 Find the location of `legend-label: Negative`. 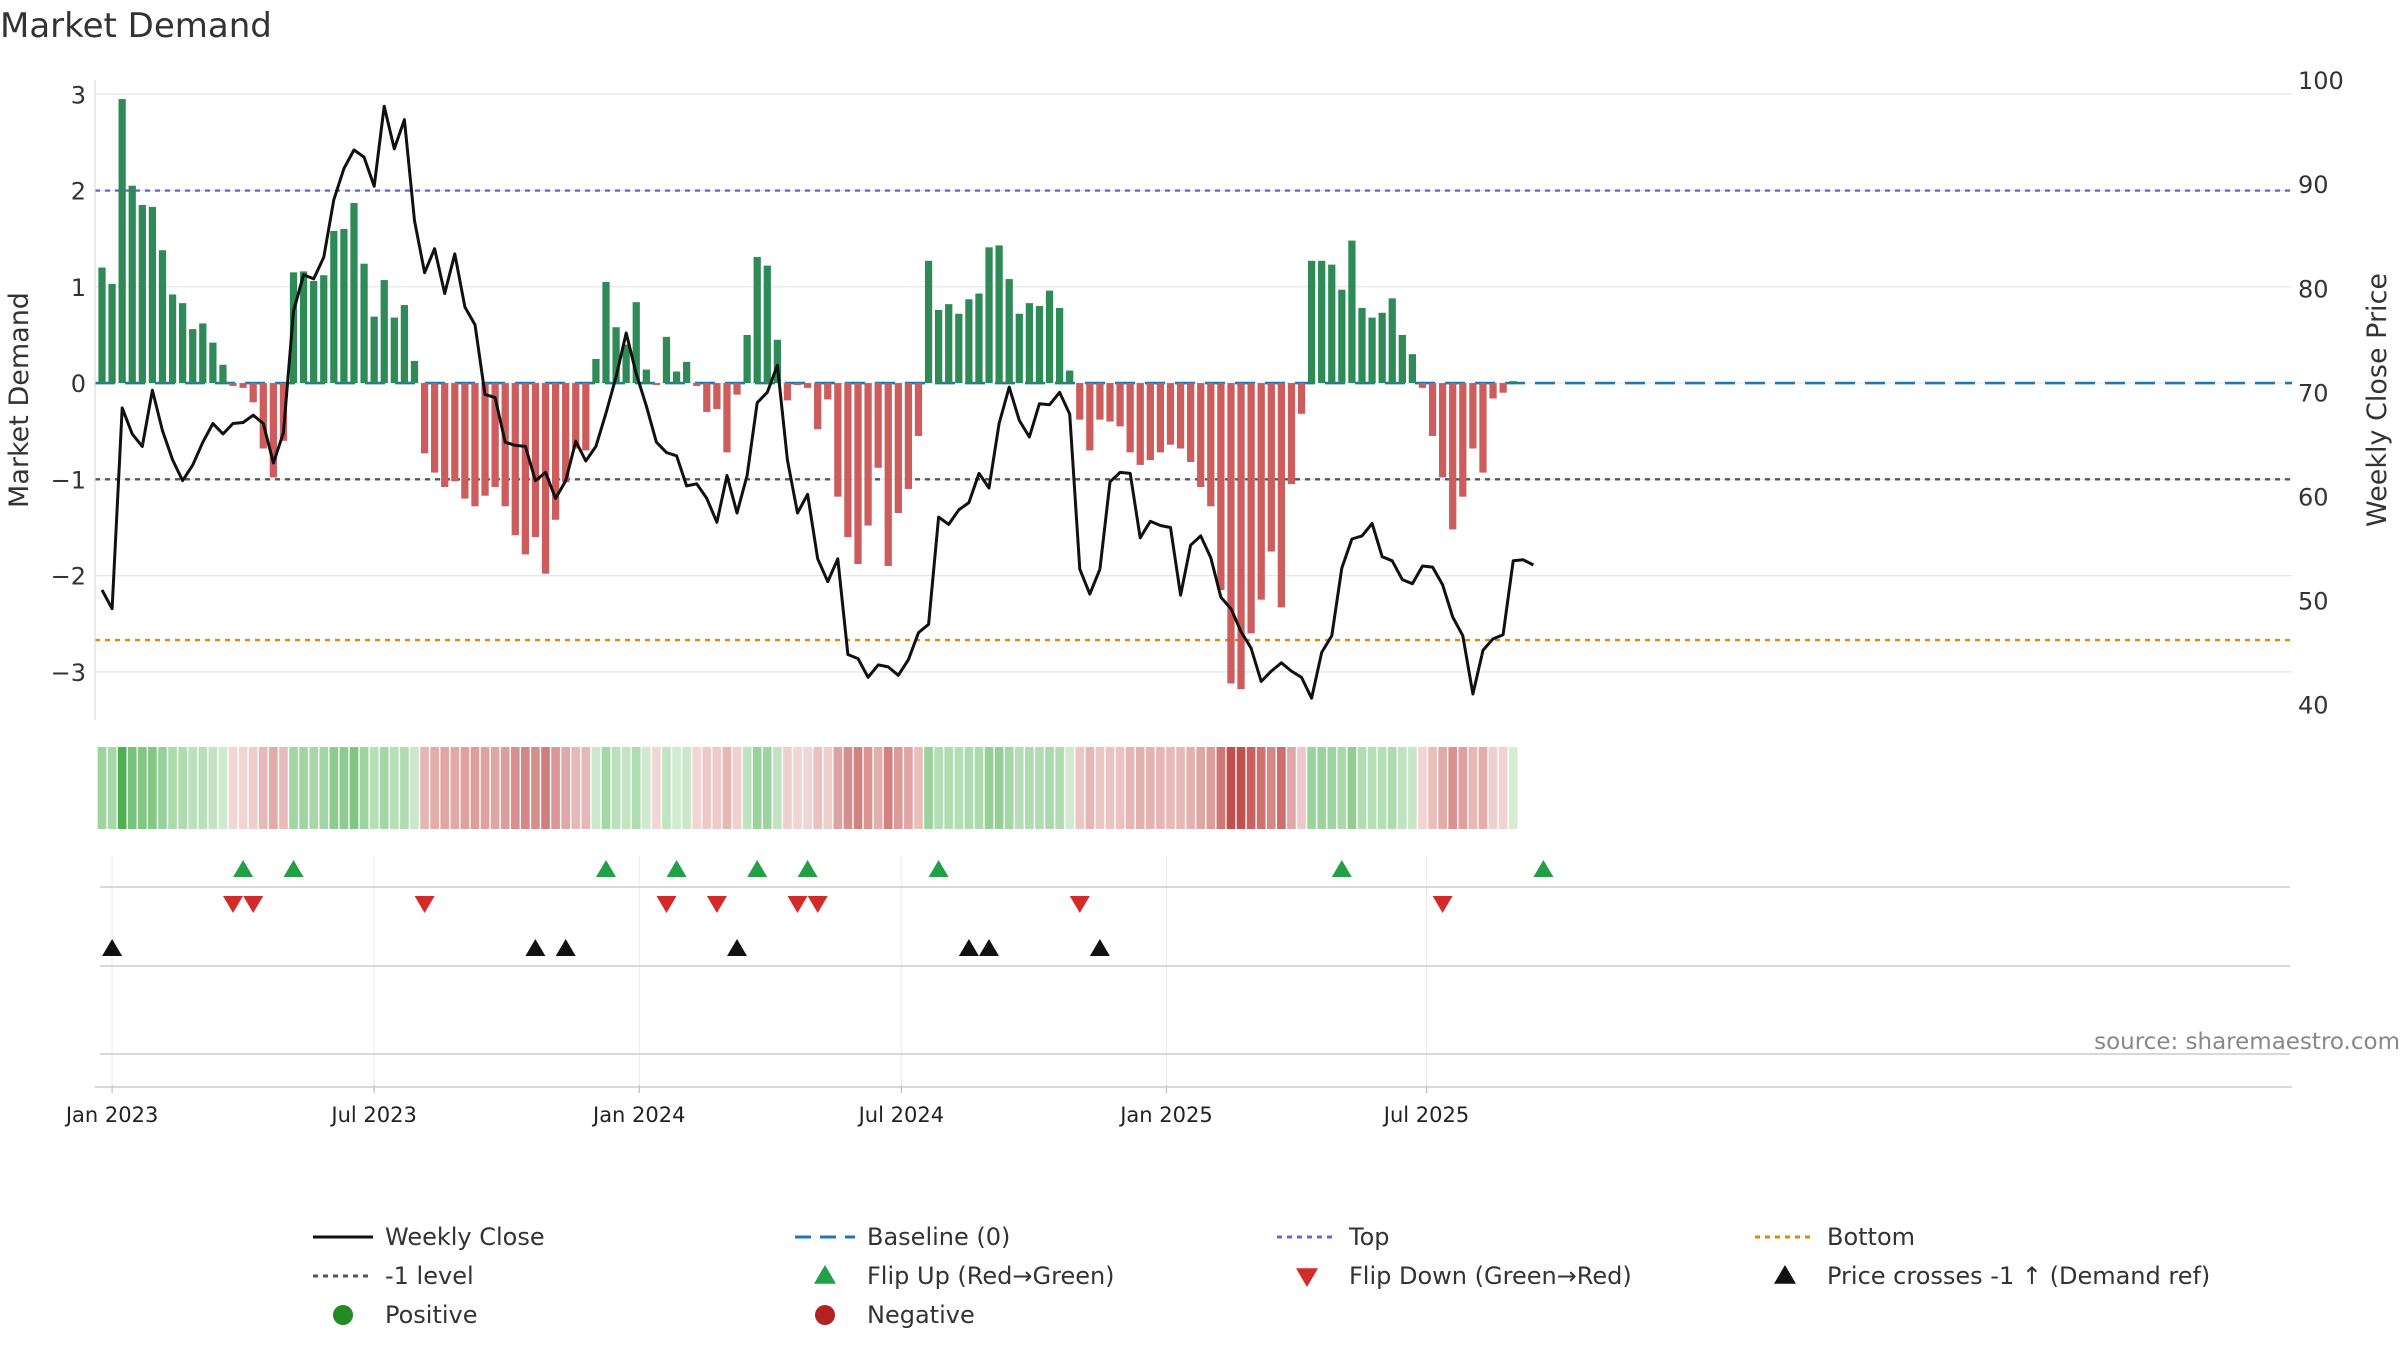

legend-label: Negative is located at coordinates (921, 1315).